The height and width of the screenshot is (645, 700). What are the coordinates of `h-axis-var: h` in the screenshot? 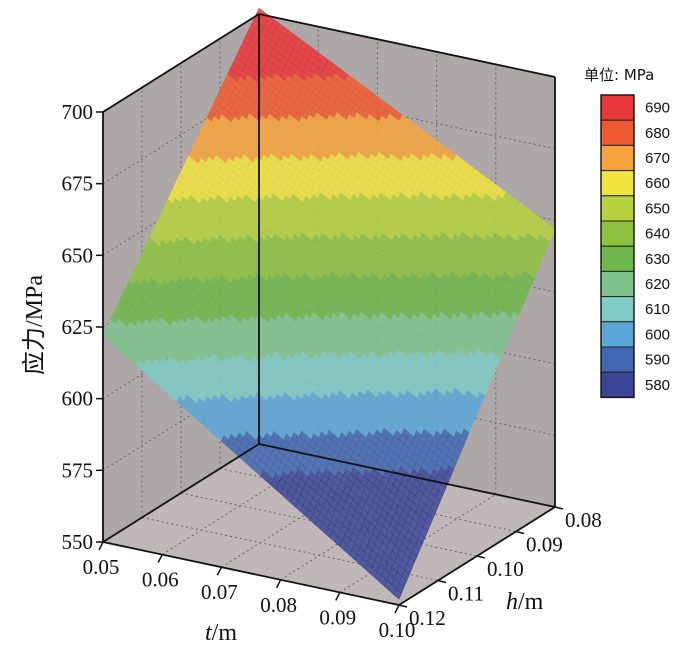 It's located at (512, 602).